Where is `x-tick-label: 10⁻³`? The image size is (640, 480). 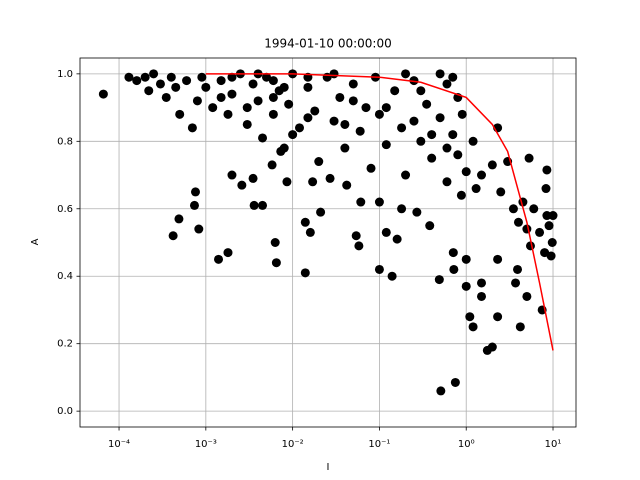 x-tick-label: 10⁻³ is located at coordinates (206, 444).